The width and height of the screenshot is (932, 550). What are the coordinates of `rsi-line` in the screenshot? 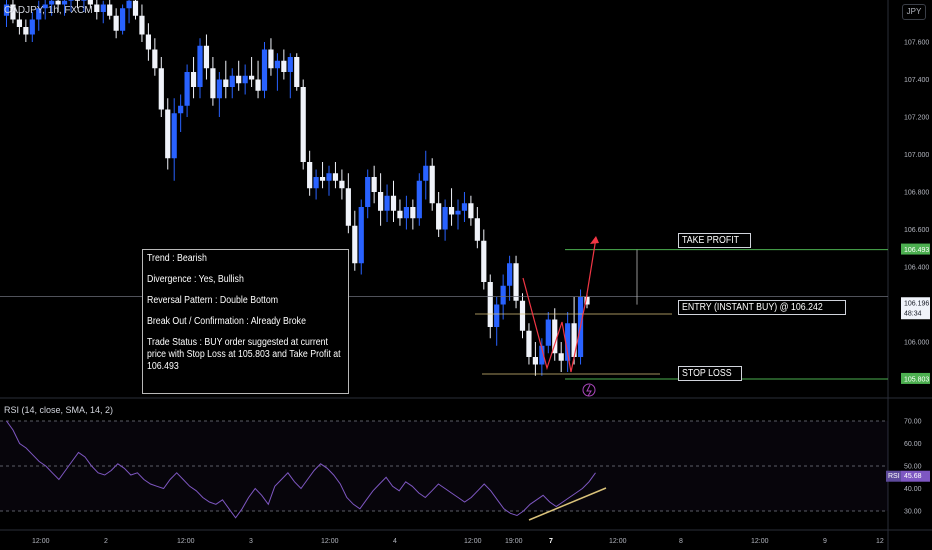 It's located at (301, 469).